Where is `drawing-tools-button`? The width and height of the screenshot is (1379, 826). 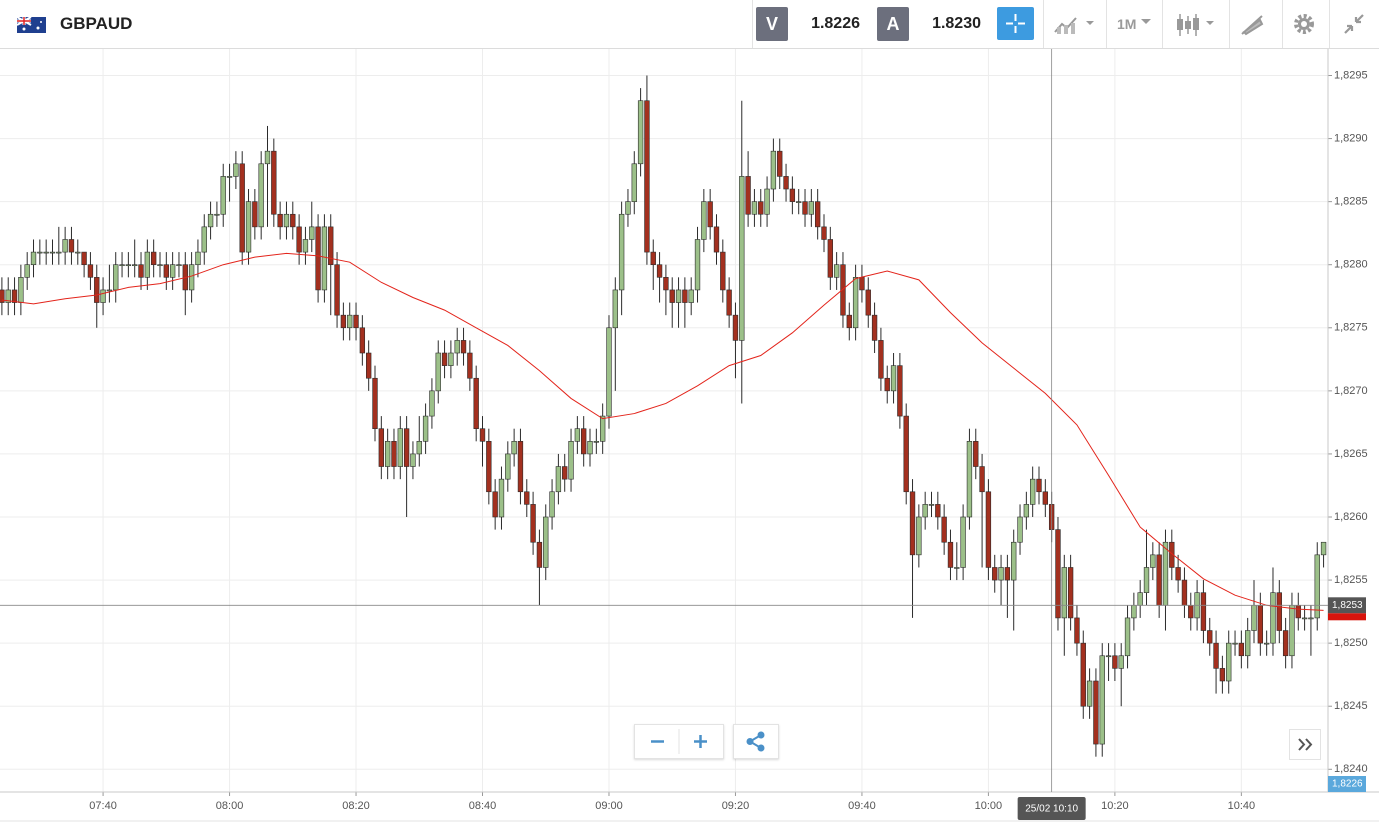 drawing-tools-button is located at coordinates (1253, 24).